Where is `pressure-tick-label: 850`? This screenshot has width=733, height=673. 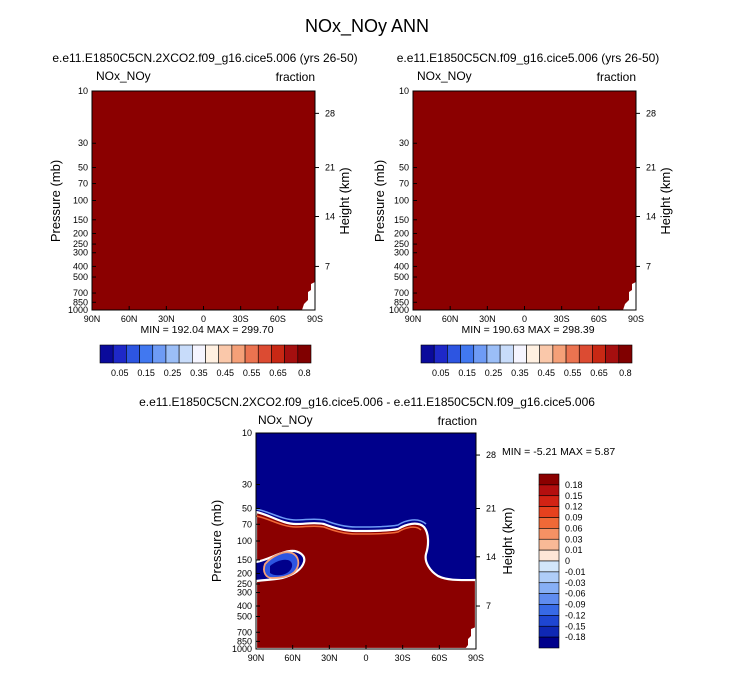
pressure-tick-label: 850 is located at coordinates (80, 302).